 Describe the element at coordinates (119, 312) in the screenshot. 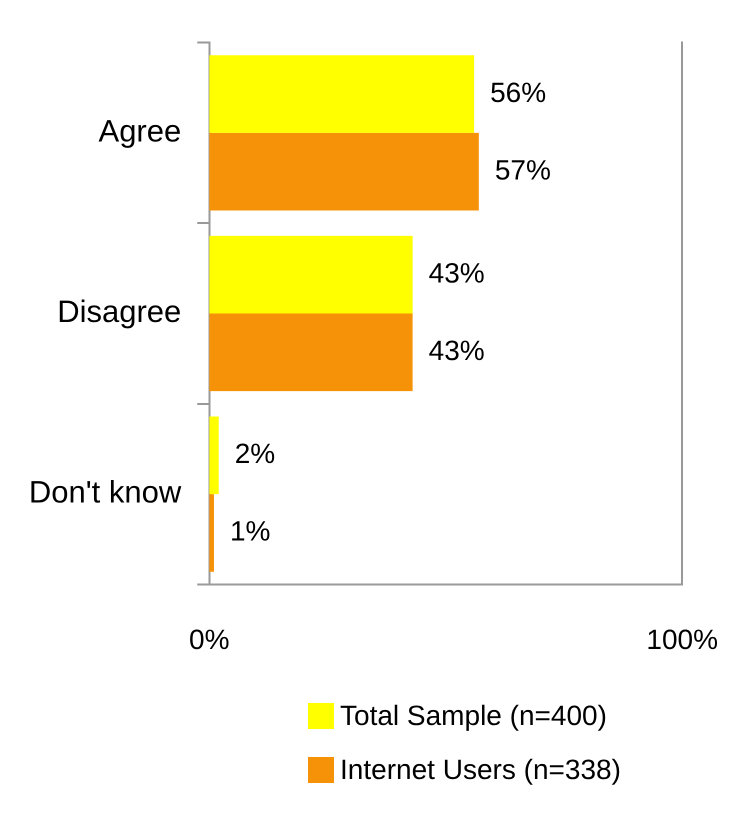

I see `y-tick-label: Disagree` at that location.